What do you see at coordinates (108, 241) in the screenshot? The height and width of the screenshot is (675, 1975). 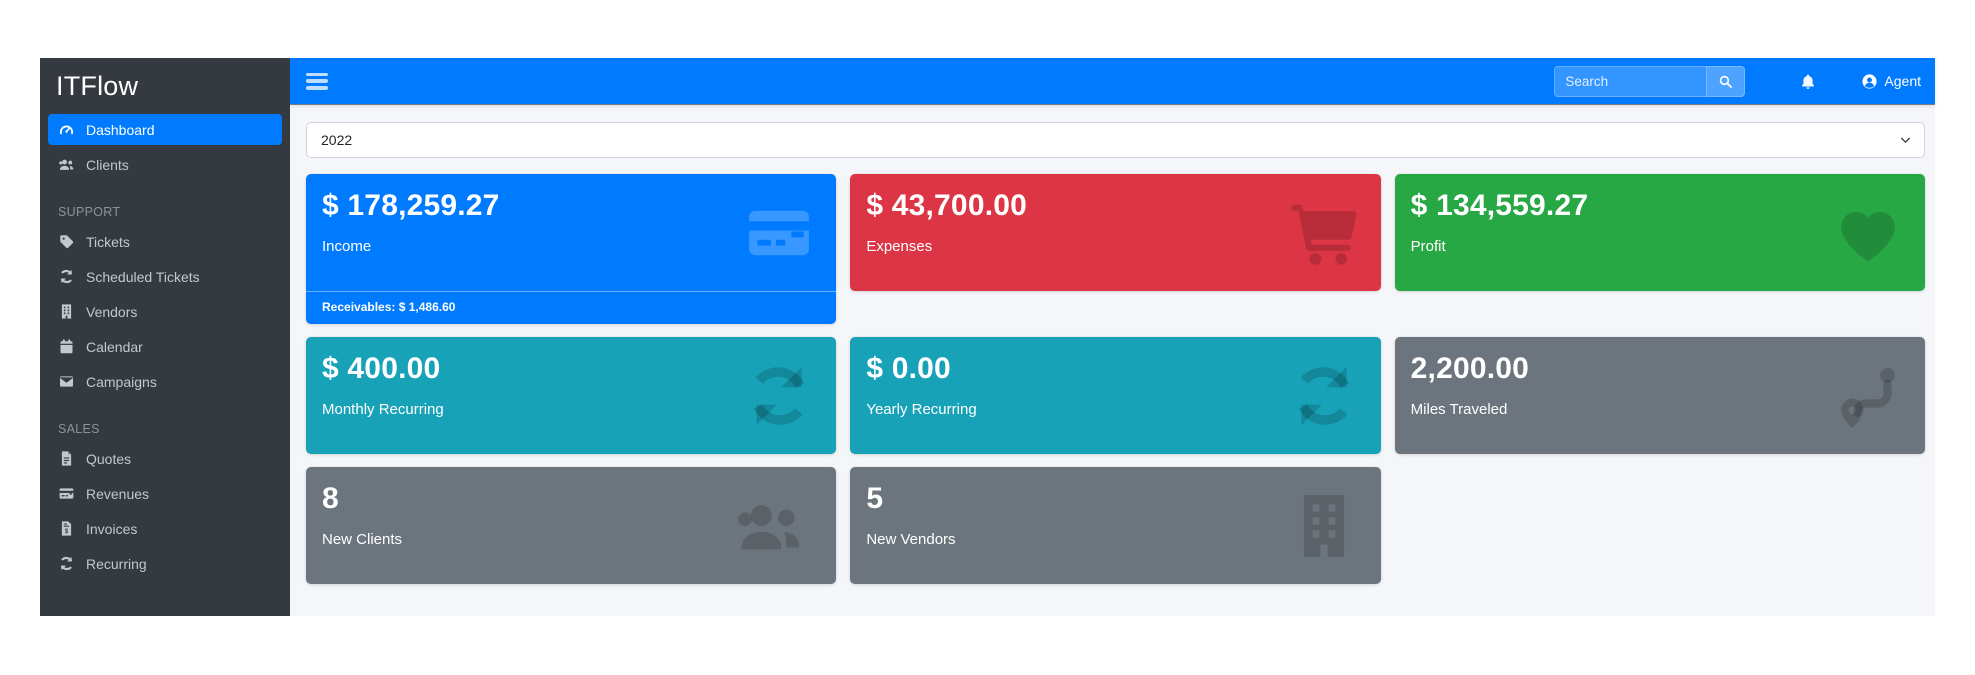 I see `sidebar-item-label: Tickets` at bounding box center [108, 241].